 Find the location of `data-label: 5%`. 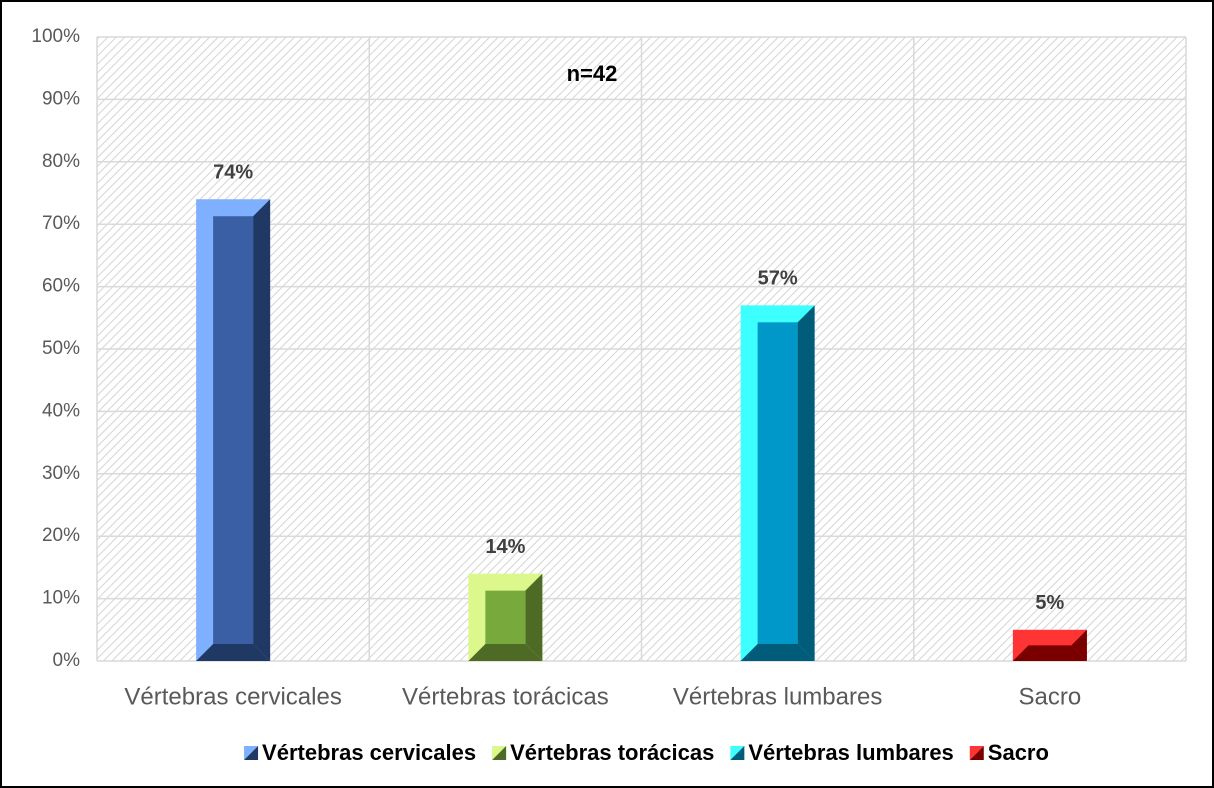

data-label: 5% is located at coordinates (1049, 603).